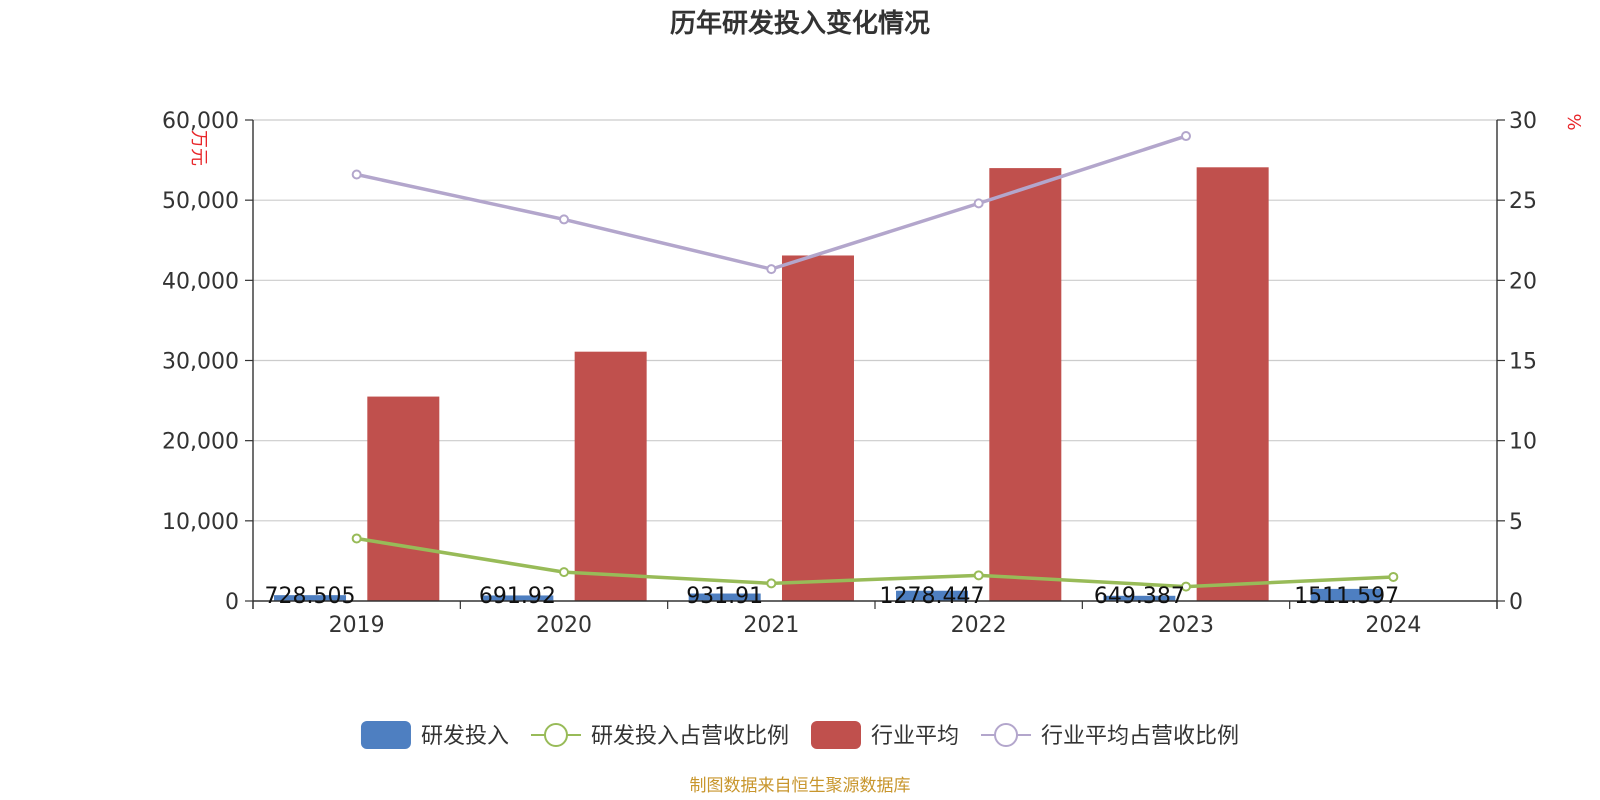 This screenshot has width=1600, height=800. Describe the element at coordinates (200, 522) in the screenshot. I see `left-tick-label: 10,000` at that location.